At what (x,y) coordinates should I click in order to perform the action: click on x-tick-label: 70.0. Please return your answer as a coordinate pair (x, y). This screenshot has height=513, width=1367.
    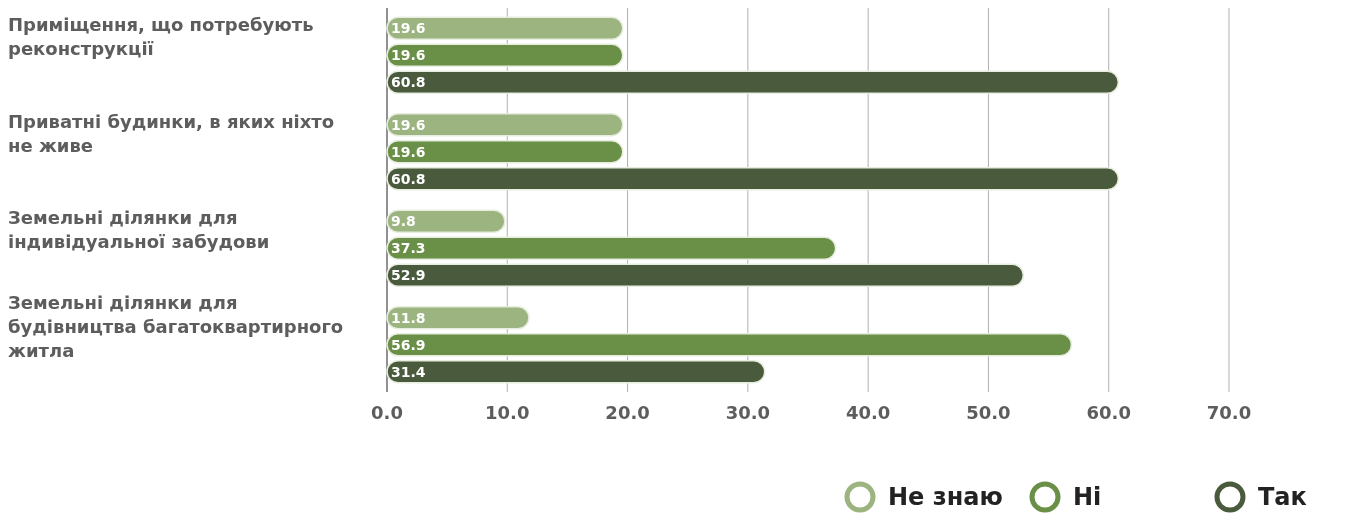
    Looking at the image, I should click on (1229, 412).